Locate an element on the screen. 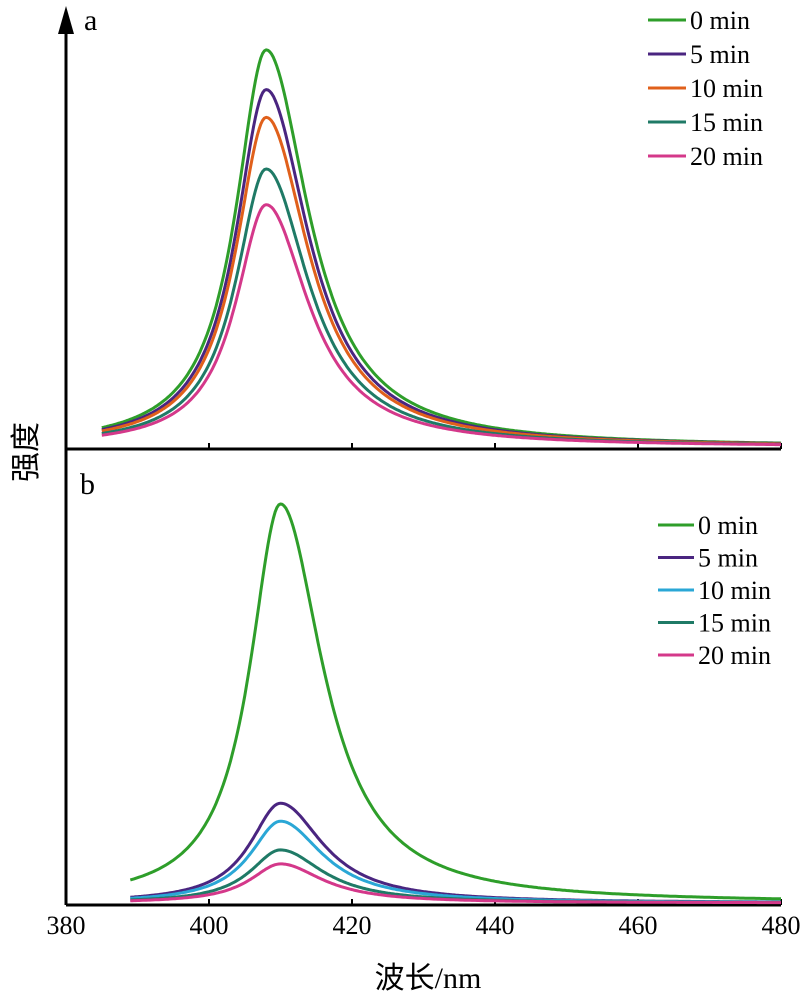 Image resolution: width=800 pixels, height=1000 pixels. x-tick-label: 420 is located at coordinates (352, 925).